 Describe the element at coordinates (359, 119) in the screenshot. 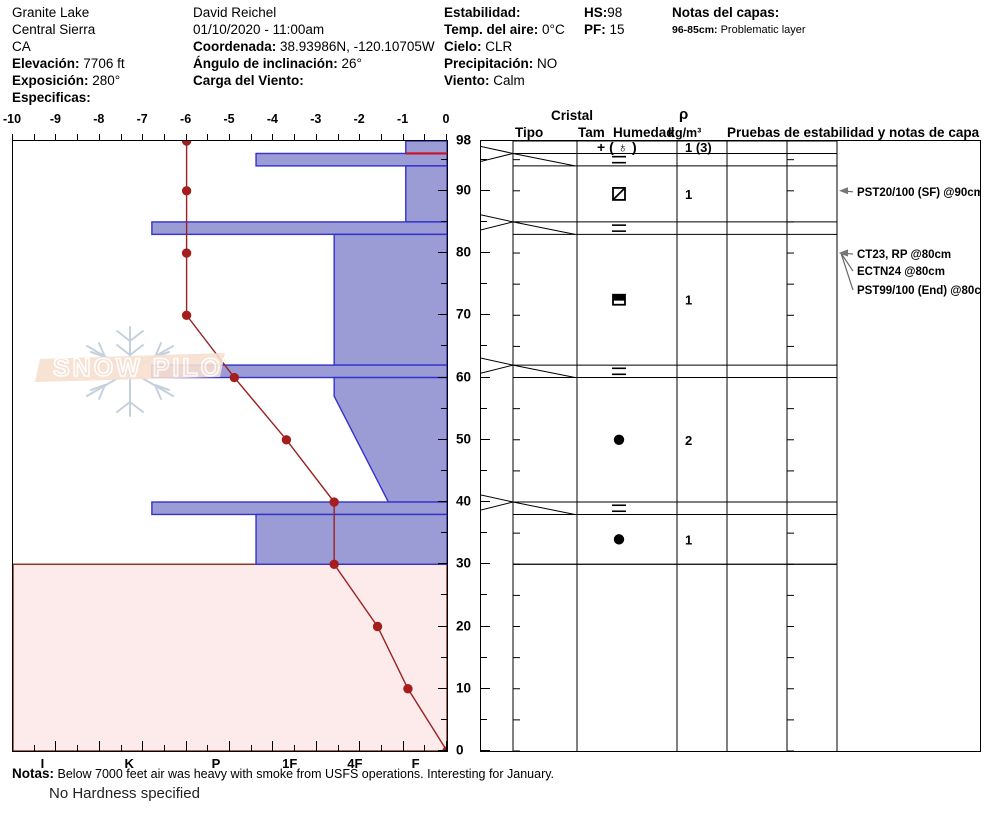

I see `temp-axis-label: -2` at that location.